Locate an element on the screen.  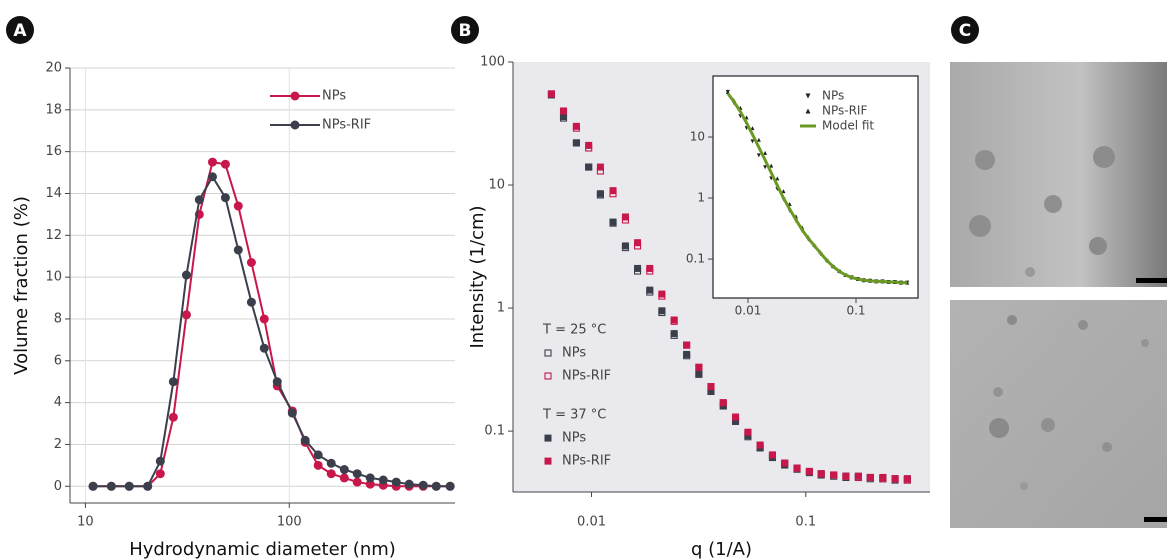
y-tick-label: 18 is located at coordinates (53, 109).